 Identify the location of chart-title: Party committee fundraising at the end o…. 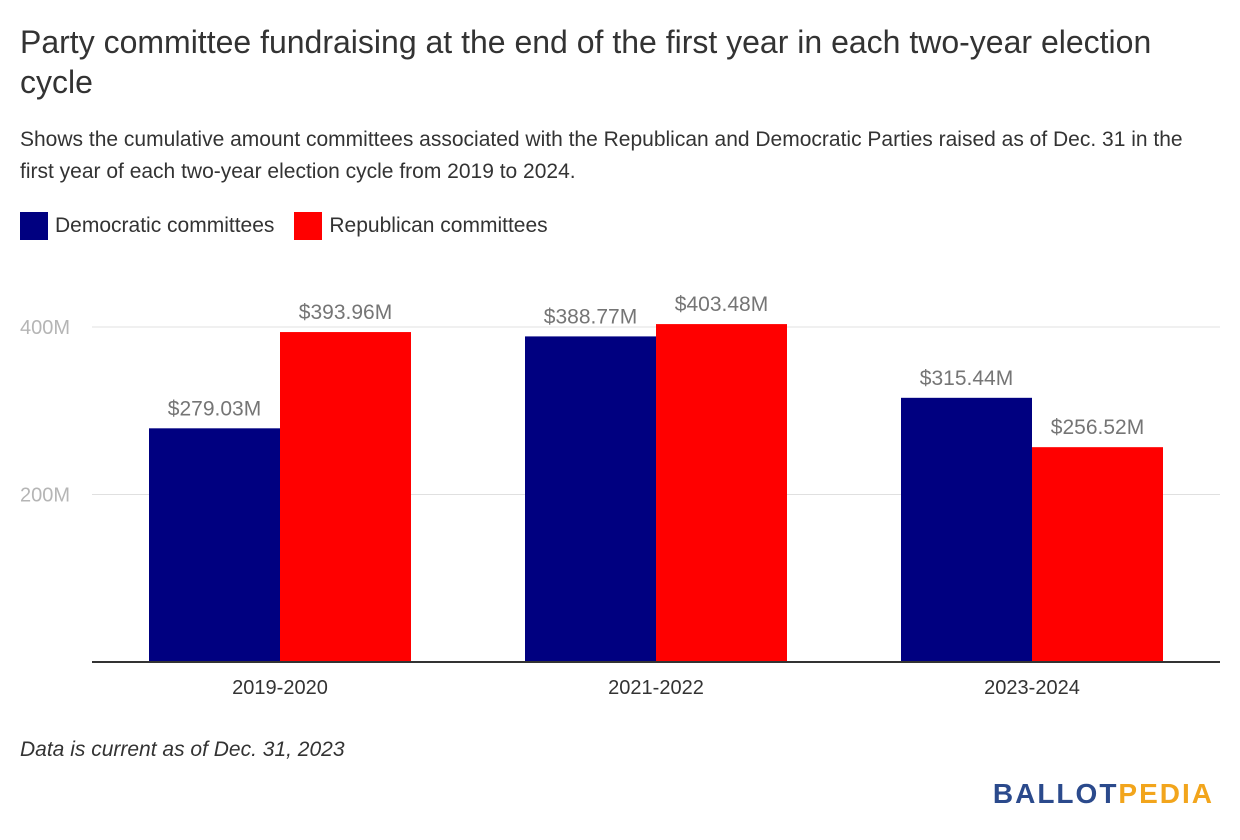
(586, 62).